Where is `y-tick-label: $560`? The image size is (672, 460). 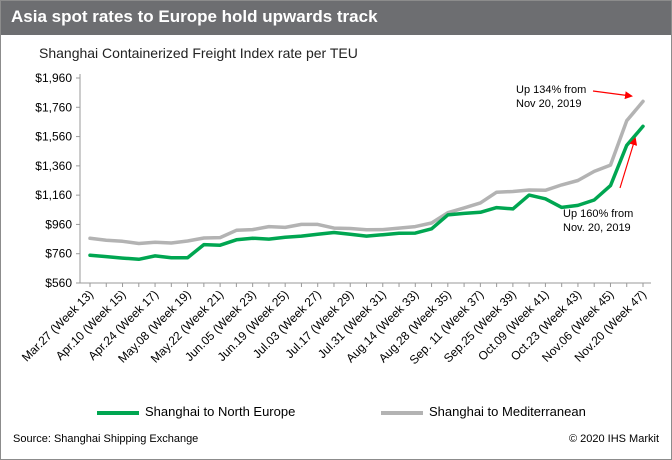 y-tick-label: $560 is located at coordinates (58, 283).